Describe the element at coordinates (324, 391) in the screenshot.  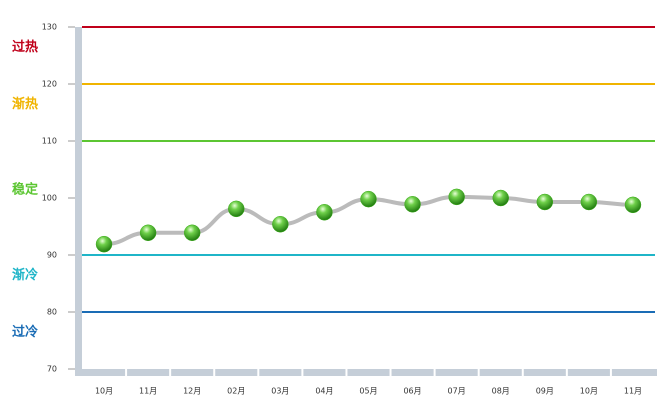
I see `x-tick-label: 04月` at that location.